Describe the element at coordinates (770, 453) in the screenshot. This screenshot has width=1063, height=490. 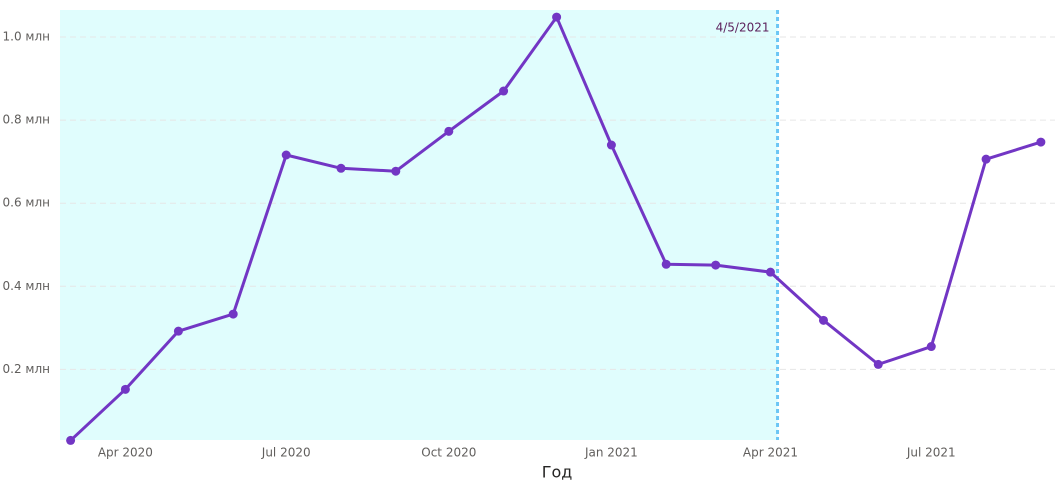
I see `x-tick-label: Apr 2021` at that location.